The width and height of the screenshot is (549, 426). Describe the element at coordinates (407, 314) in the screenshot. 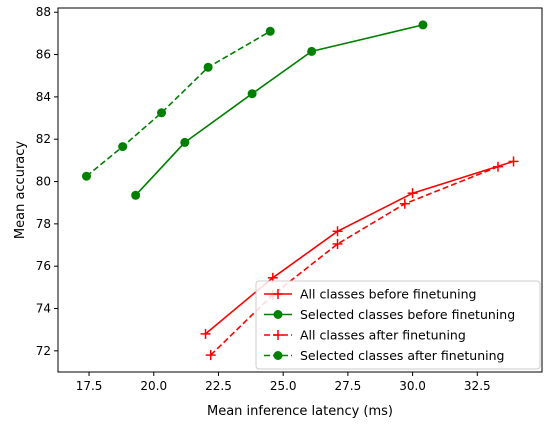

I see `legend-label: Selected classes before finetuning` at that location.